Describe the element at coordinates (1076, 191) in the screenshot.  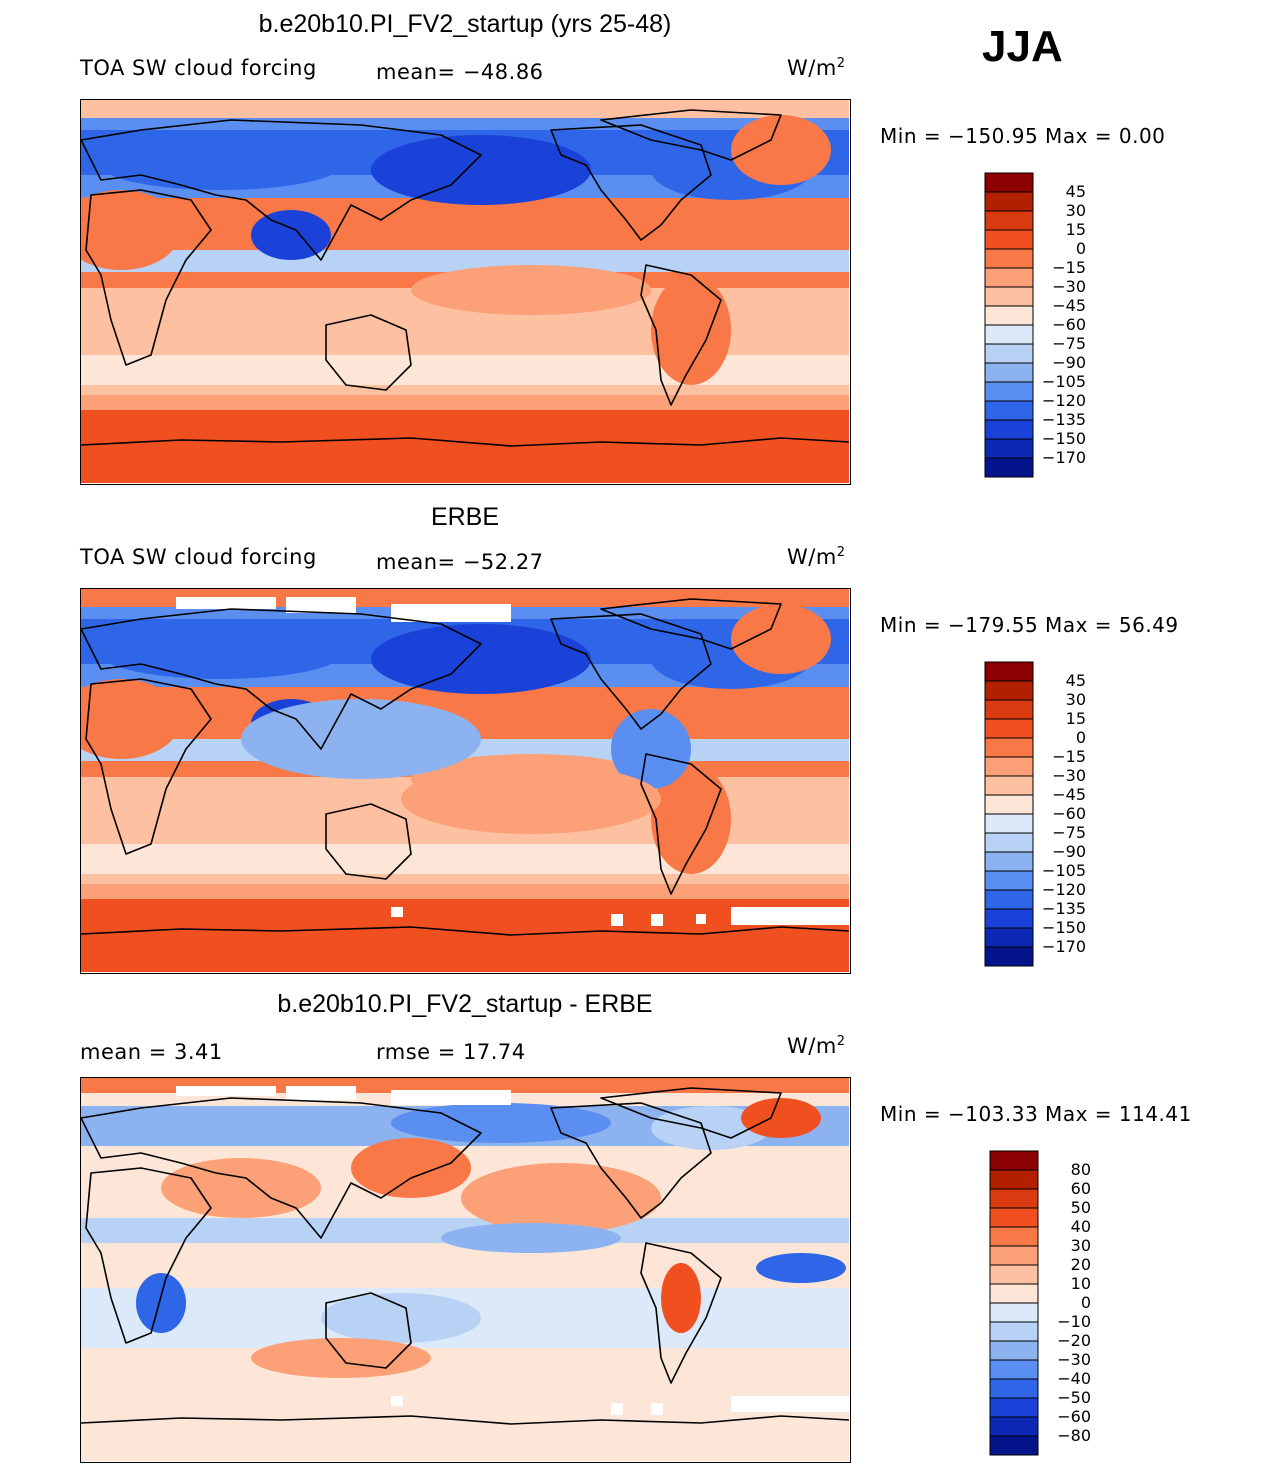
I see `colorbar-tick-label: 45` at that location.